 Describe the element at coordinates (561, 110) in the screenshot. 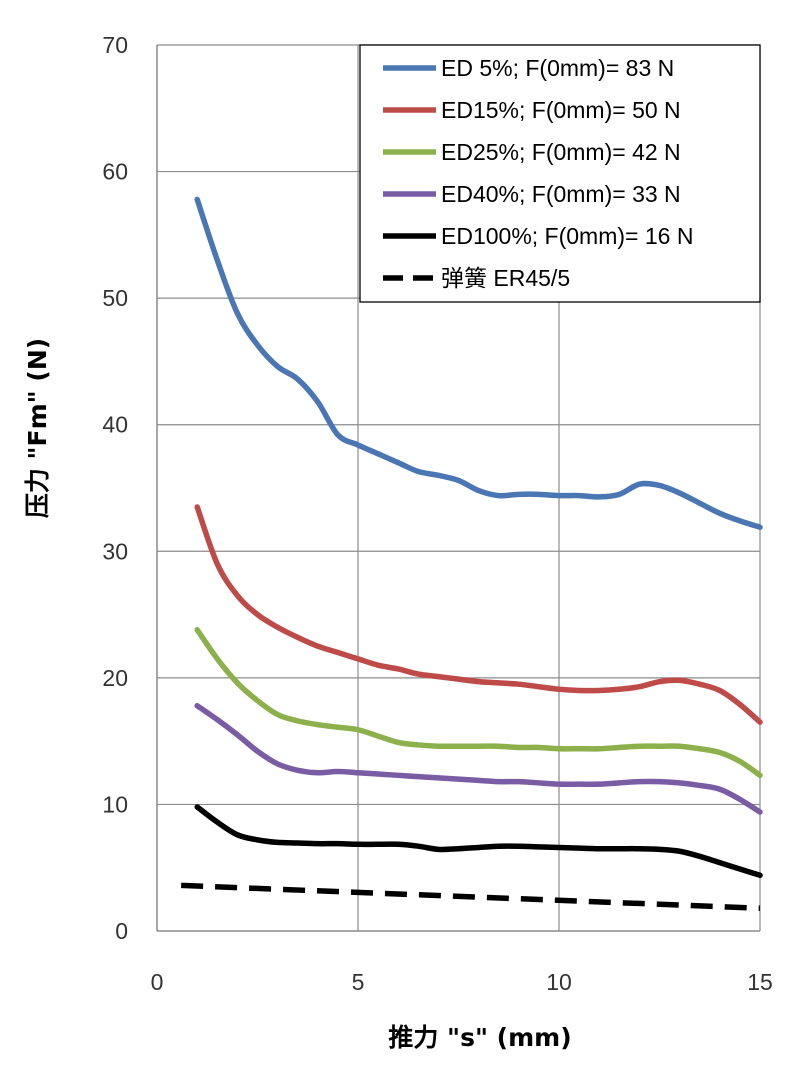

I see `legend-label: ED15%; F(0mm)= 50 N` at that location.